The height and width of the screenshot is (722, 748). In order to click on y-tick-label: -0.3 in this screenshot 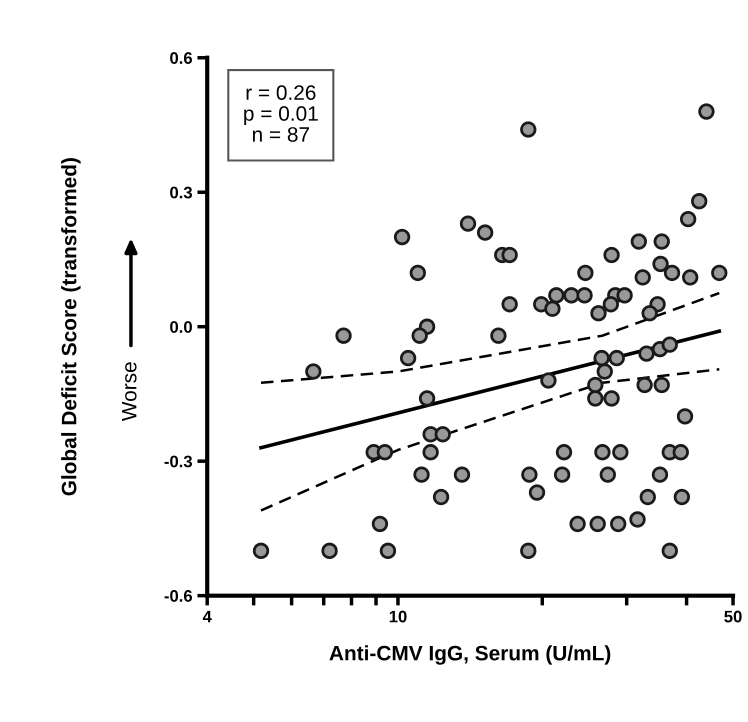, I will do `click(178, 462)`.